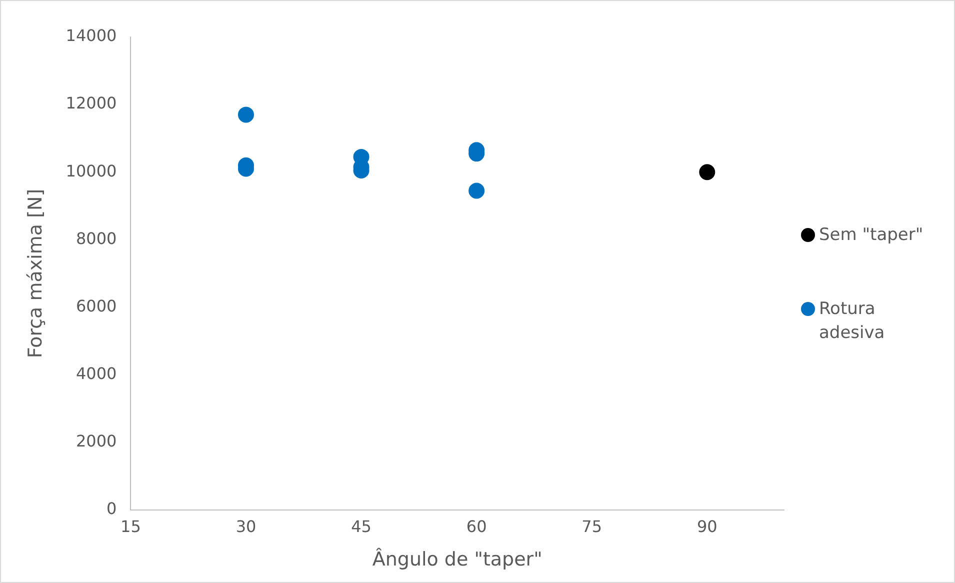 This screenshot has width=955, height=583. I want to click on x-tick-label: 45, so click(361, 526).